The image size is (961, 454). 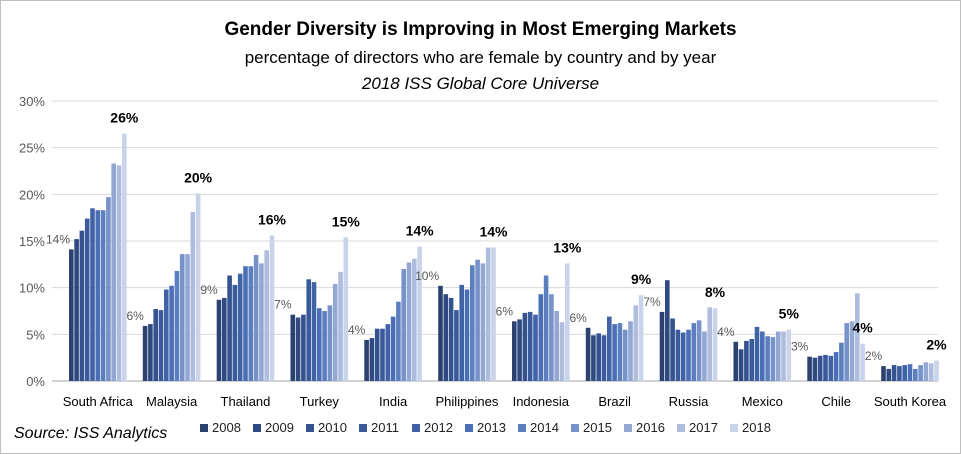 What do you see at coordinates (124, 118) in the screenshot?
I see `data-label-2018: 26%` at bounding box center [124, 118].